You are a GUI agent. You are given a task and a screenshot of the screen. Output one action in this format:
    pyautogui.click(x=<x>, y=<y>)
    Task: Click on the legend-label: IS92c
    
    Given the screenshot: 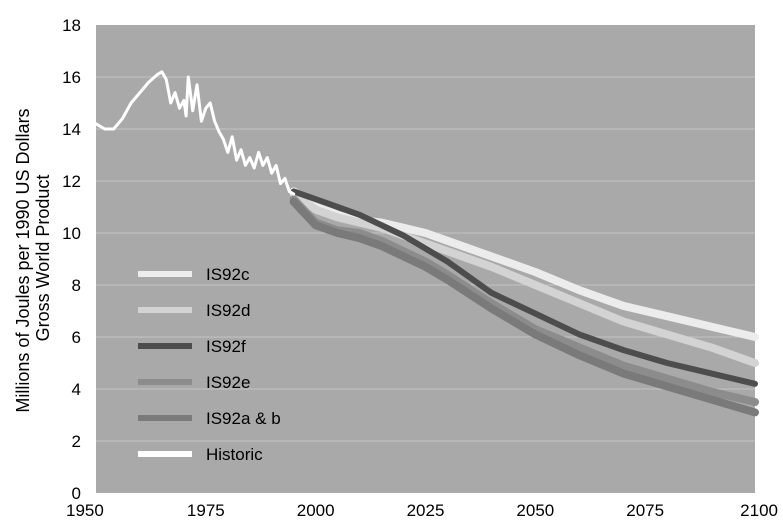 What is the action you would take?
    pyautogui.click(x=228, y=274)
    